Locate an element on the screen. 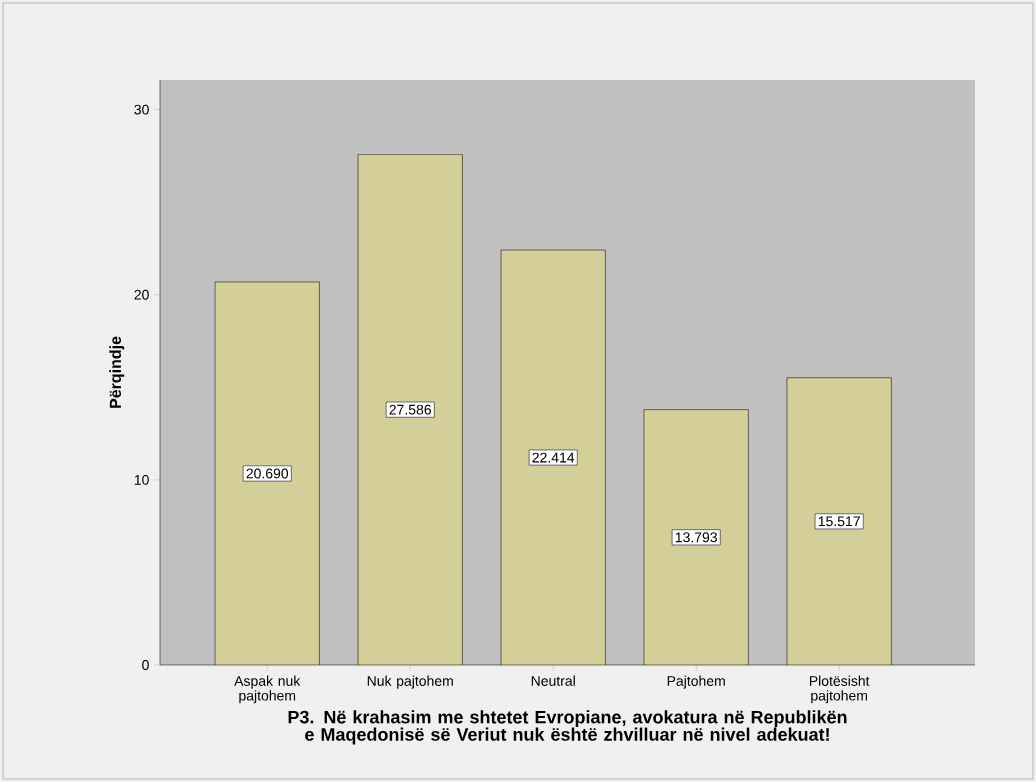 The image size is (1036, 782). data-label: 20.690 is located at coordinates (267, 473).